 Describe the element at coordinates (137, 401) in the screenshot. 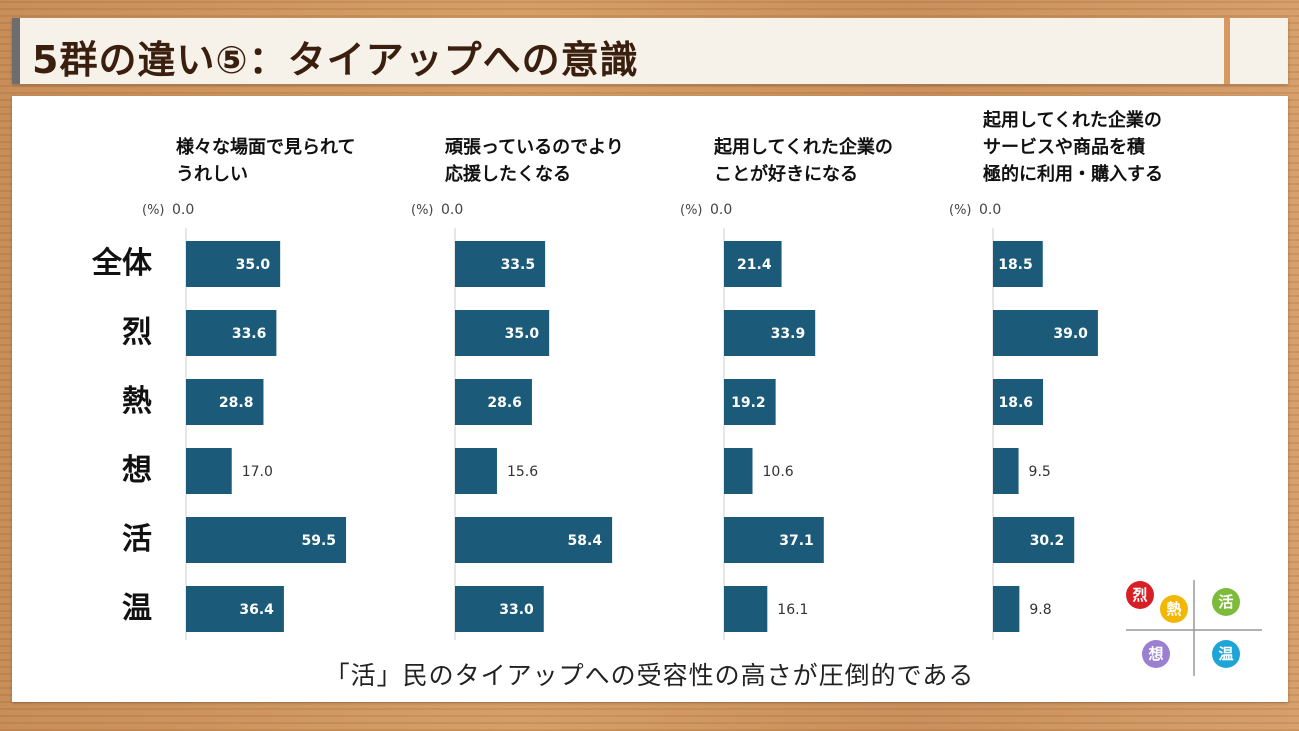

I see `row-label: 熱` at that location.